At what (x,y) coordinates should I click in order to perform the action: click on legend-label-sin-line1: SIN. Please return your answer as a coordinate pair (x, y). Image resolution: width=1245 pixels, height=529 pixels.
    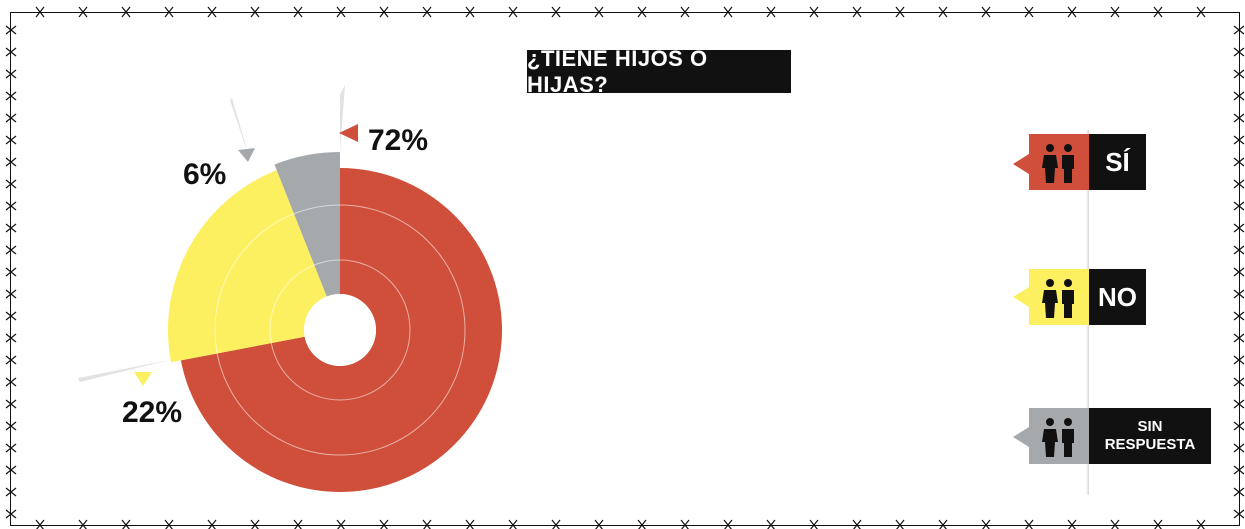
    Looking at the image, I should click on (1150, 426).